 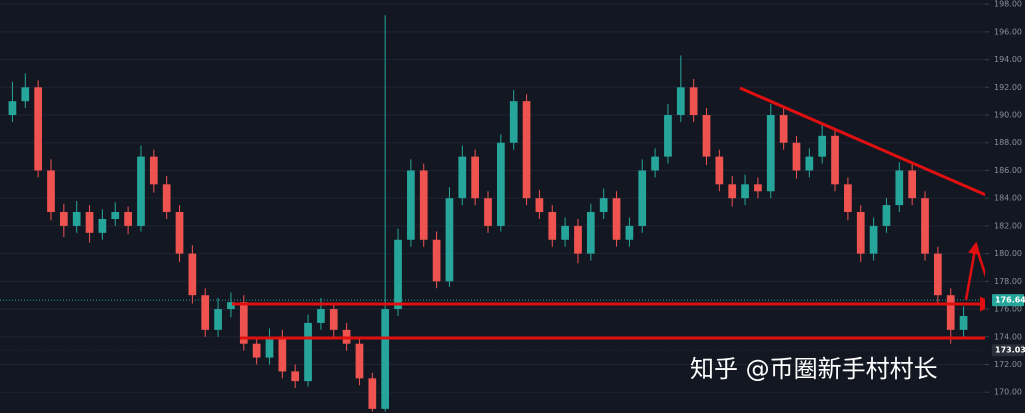 I want to click on price-tag-label: 176.64, so click(x=1010, y=300).